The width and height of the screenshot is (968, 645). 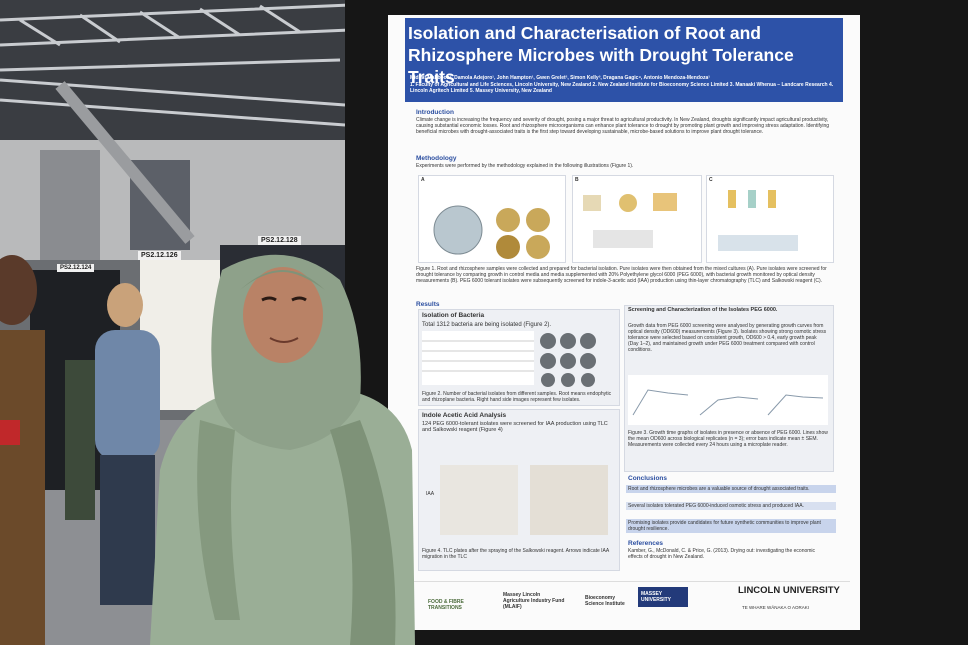 I want to click on figure-panel, so click(x=637, y=219).